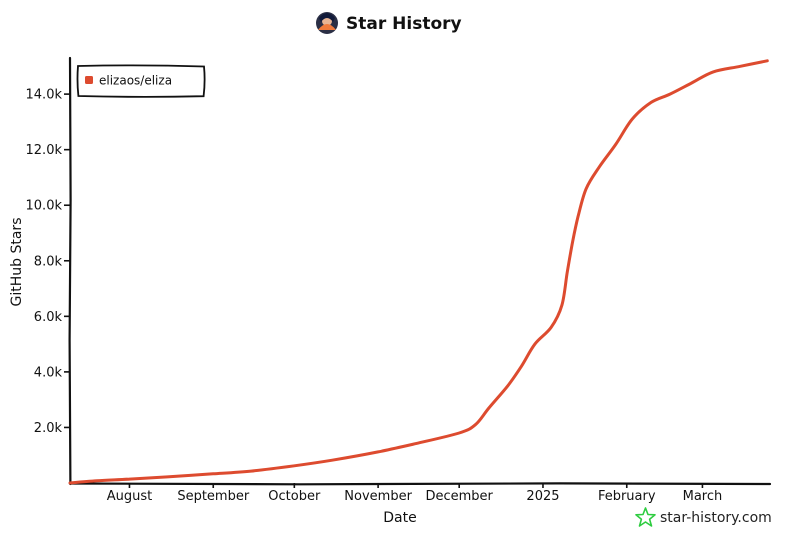 The height and width of the screenshot is (533, 800). Describe the element at coordinates (327, 23) in the screenshot. I see `avatar-icon` at that location.